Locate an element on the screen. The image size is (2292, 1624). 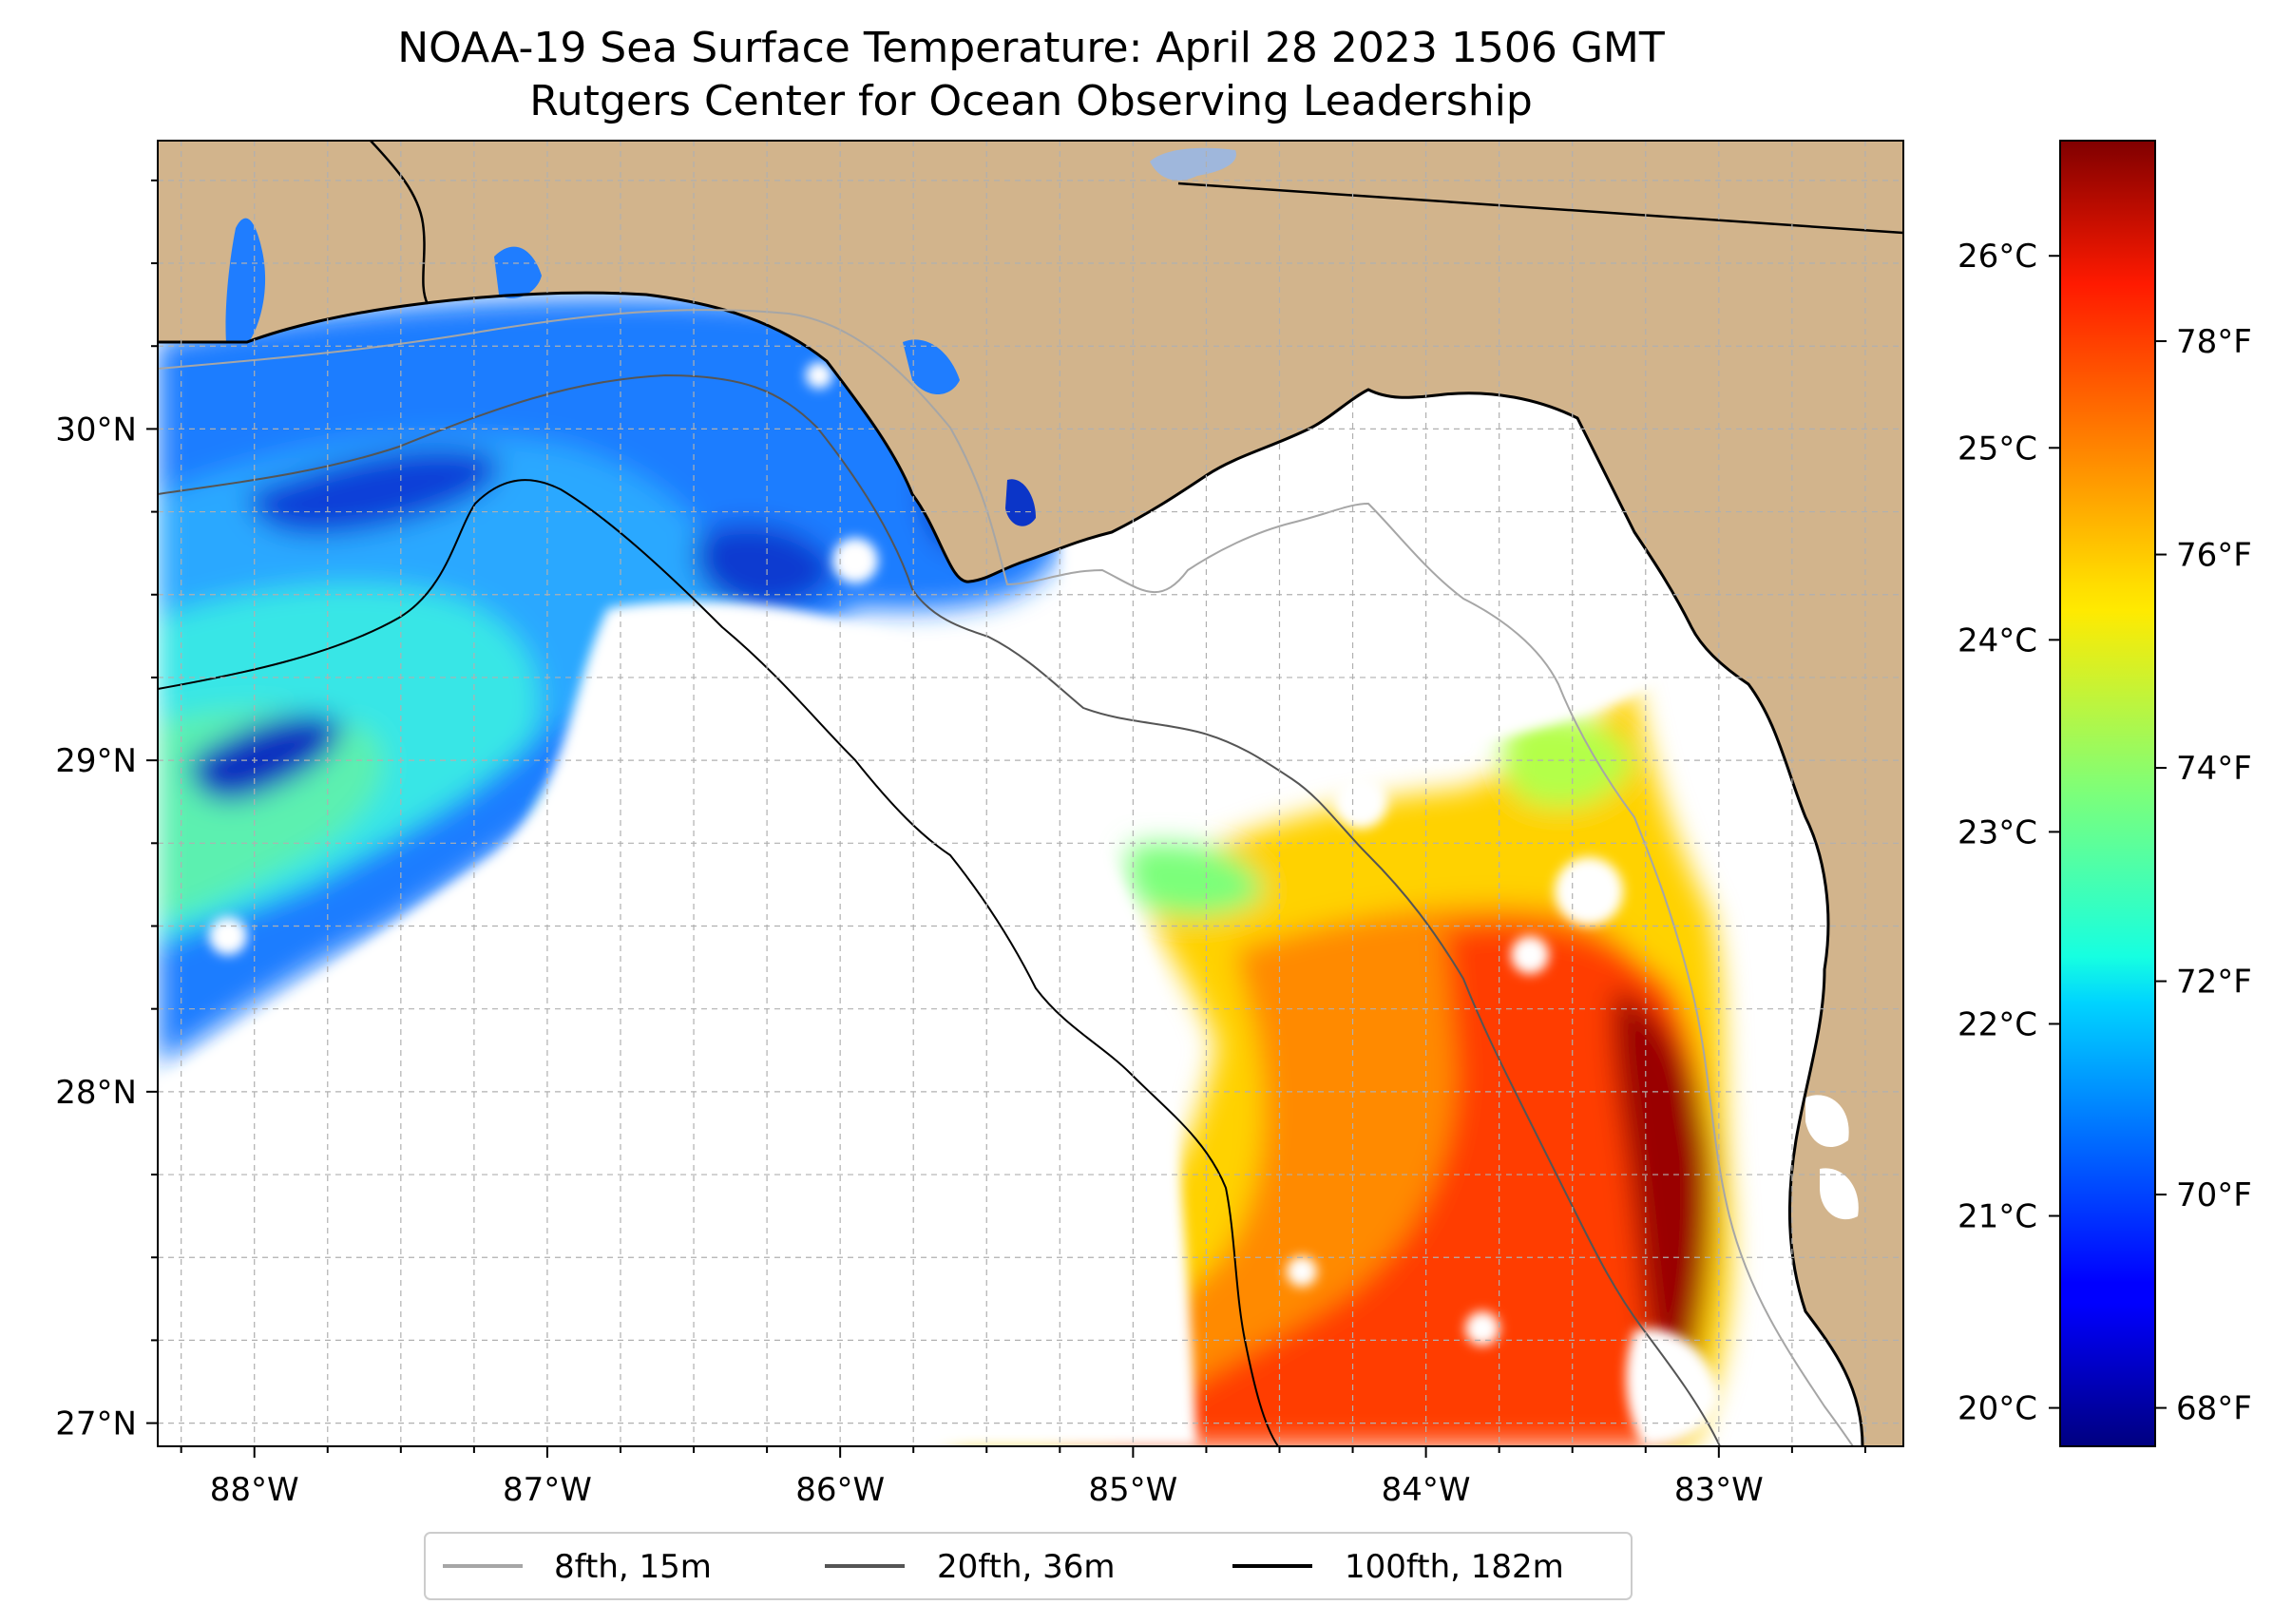
legend-label-100fth: 100fth, 182m is located at coordinates (1454, 1567).